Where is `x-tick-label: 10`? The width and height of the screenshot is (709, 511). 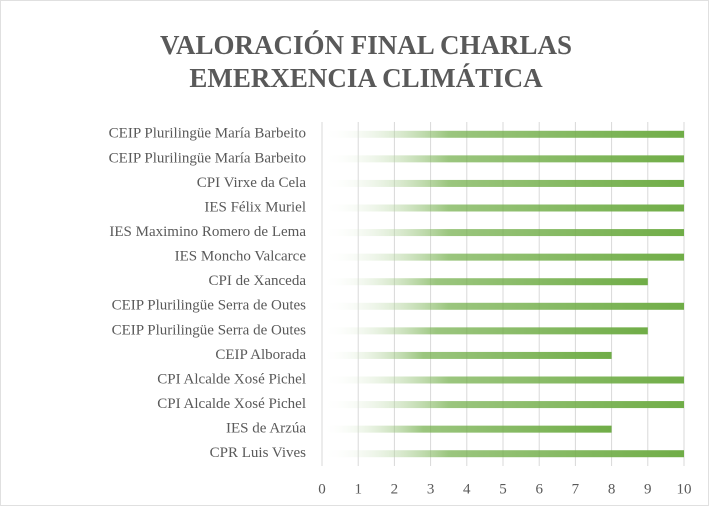
x-tick-label: 10 is located at coordinates (684, 489).